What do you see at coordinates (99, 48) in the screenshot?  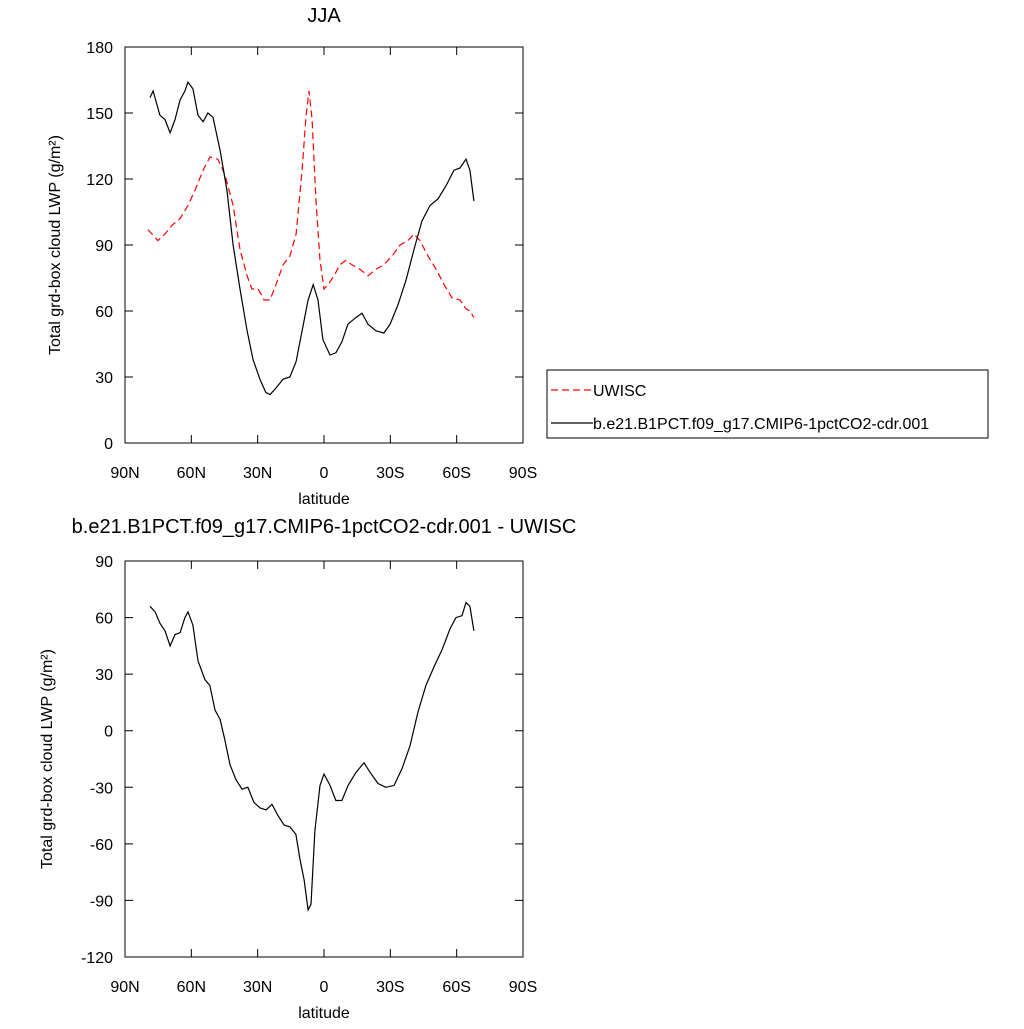 I see `y-tick-label: 180` at bounding box center [99, 48].